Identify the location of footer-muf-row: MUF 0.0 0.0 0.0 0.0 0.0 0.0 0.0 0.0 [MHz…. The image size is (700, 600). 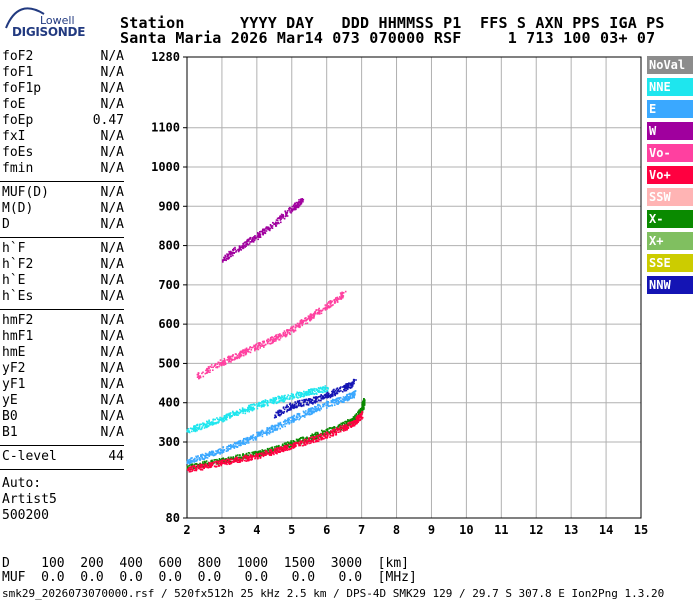
(209, 577).